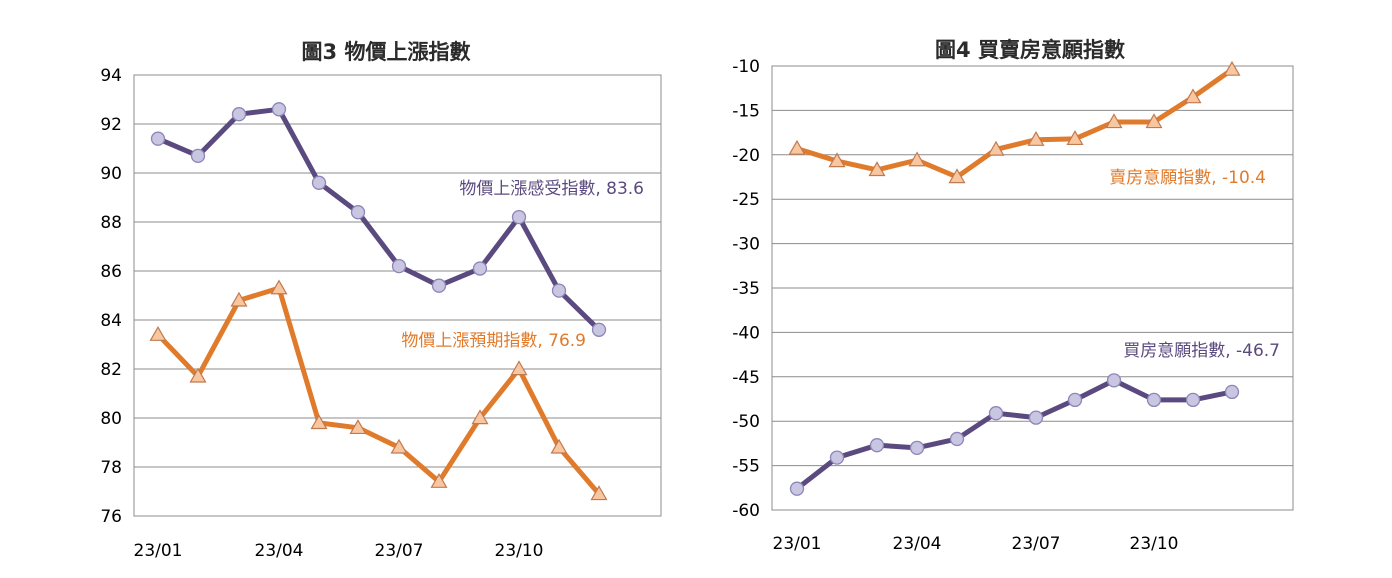 The image size is (1392, 578). Describe the element at coordinates (746, 67) in the screenshot. I see `y-tick-label: -10` at that location.